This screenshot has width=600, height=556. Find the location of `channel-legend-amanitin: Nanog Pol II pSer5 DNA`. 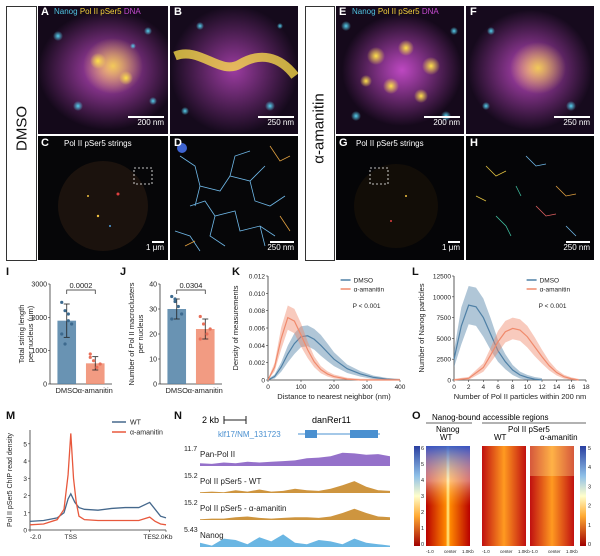

channel-legend-amanitin: Nanog Pol II pSer5 DNA is located at coordinates (395, 11).